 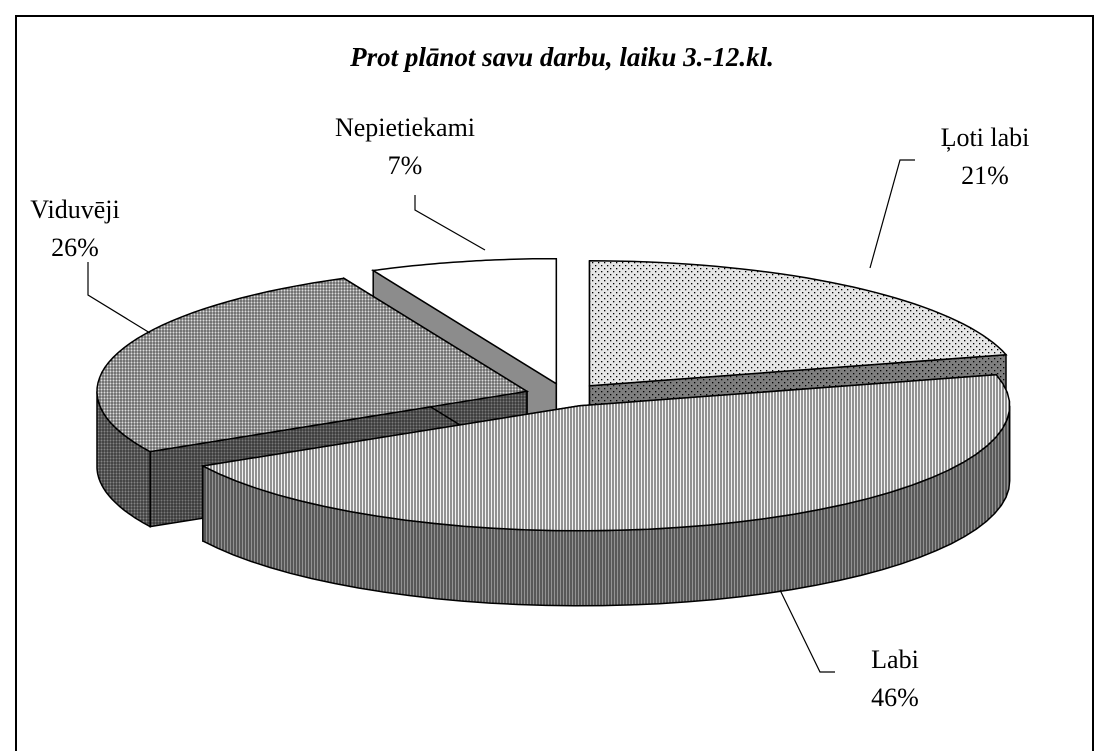 I want to click on slice-label: Nepietiekami, so click(x=405, y=127).